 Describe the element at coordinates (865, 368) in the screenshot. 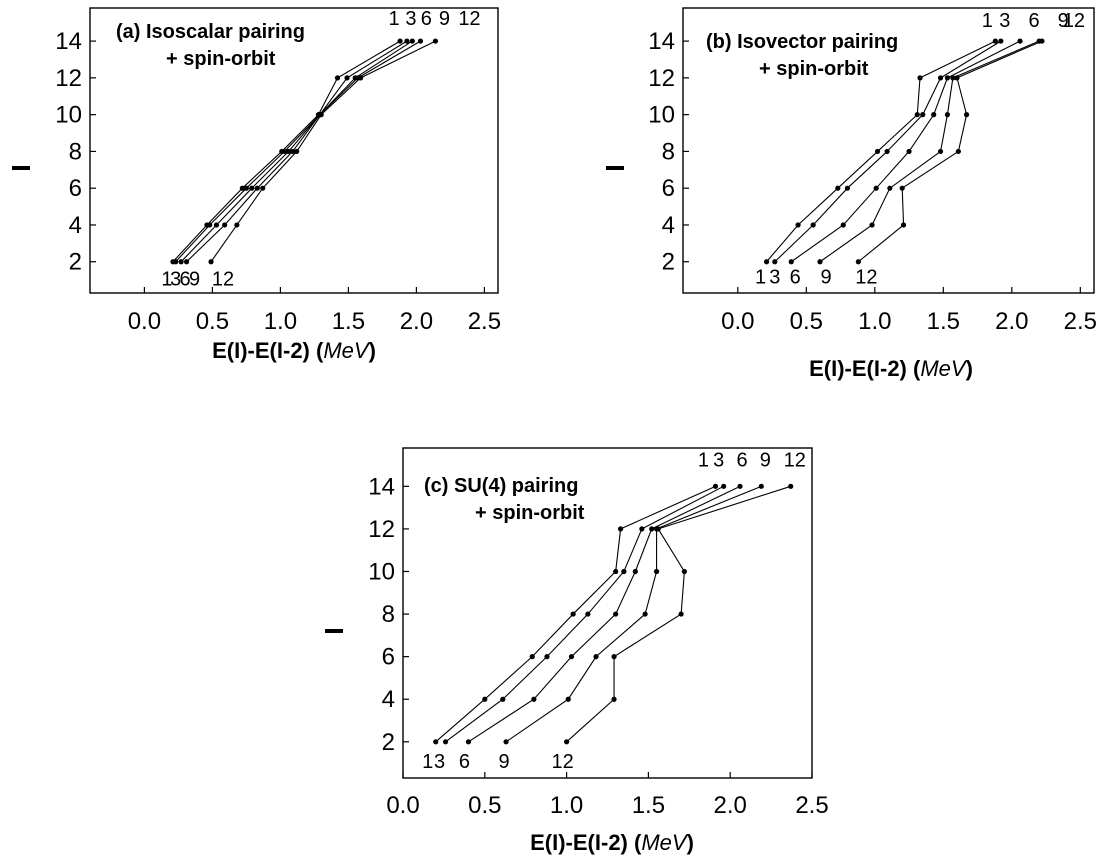

I see `x-axis-label-main: E(I)-E(I-2) (` at that location.